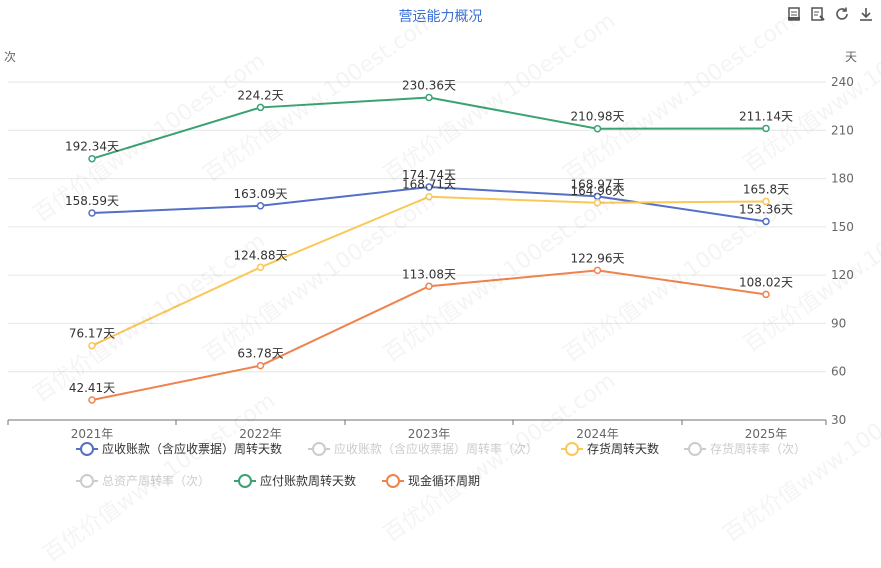 This screenshot has height=568, width=881. Describe the element at coordinates (429, 274) in the screenshot. I see `data-label: 113.08天` at that location.